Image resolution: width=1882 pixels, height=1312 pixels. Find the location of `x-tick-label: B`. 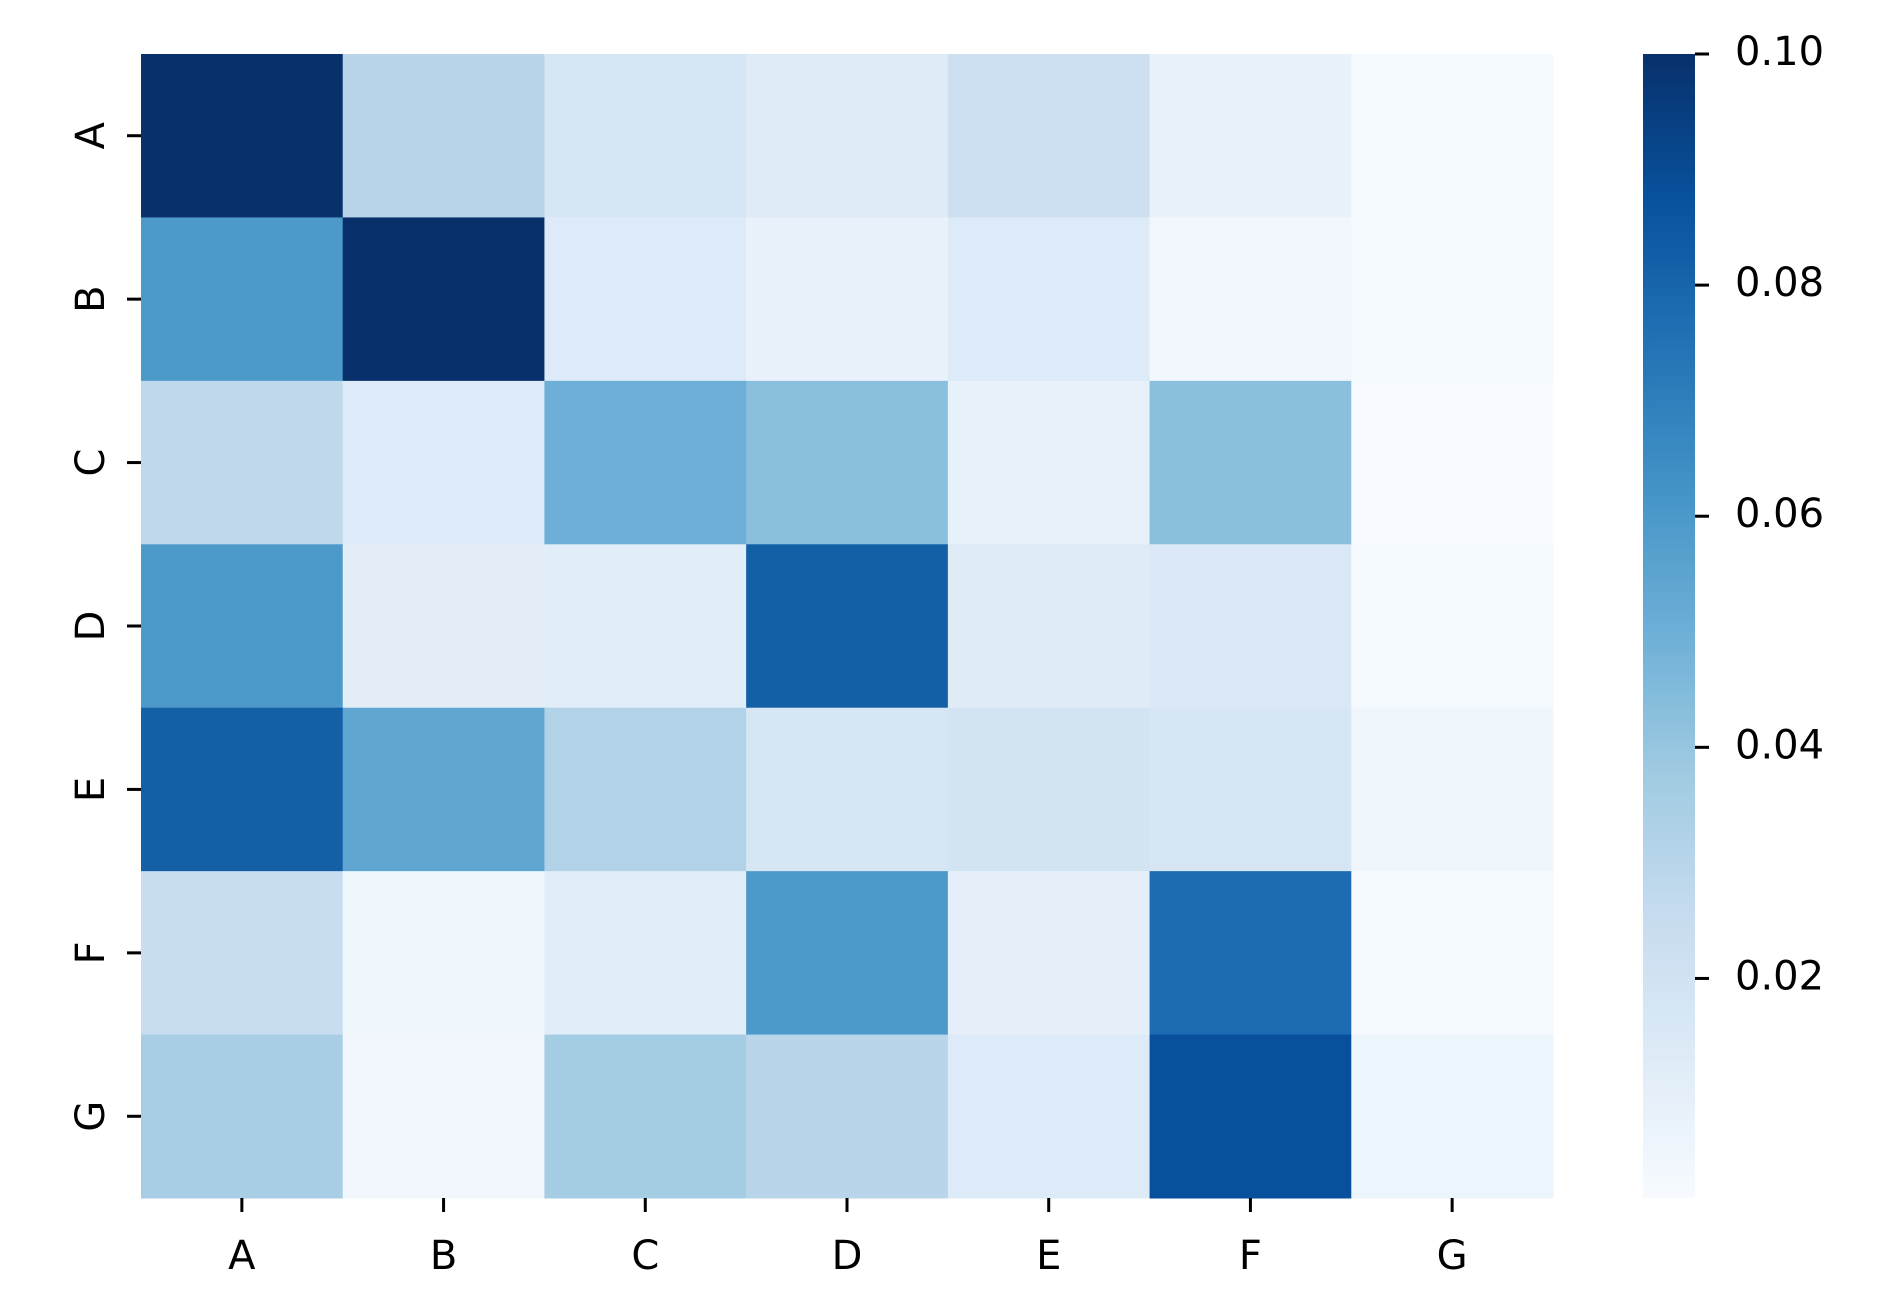

x-tick-label: B is located at coordinates (443, 1256).